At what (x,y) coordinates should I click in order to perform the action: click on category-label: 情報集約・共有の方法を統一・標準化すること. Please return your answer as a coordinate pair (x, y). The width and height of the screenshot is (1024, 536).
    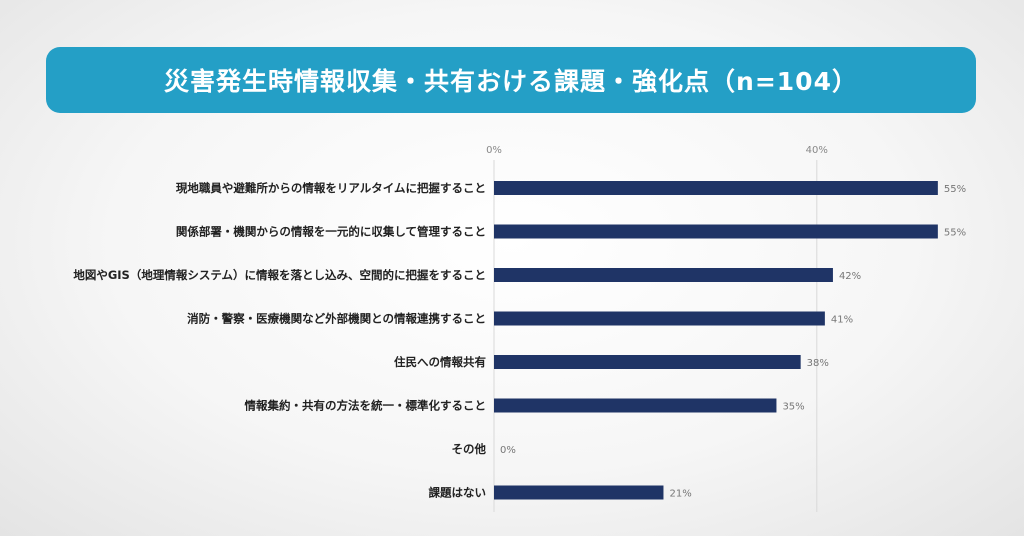
    Looking at the image, I should click on (365, 406).